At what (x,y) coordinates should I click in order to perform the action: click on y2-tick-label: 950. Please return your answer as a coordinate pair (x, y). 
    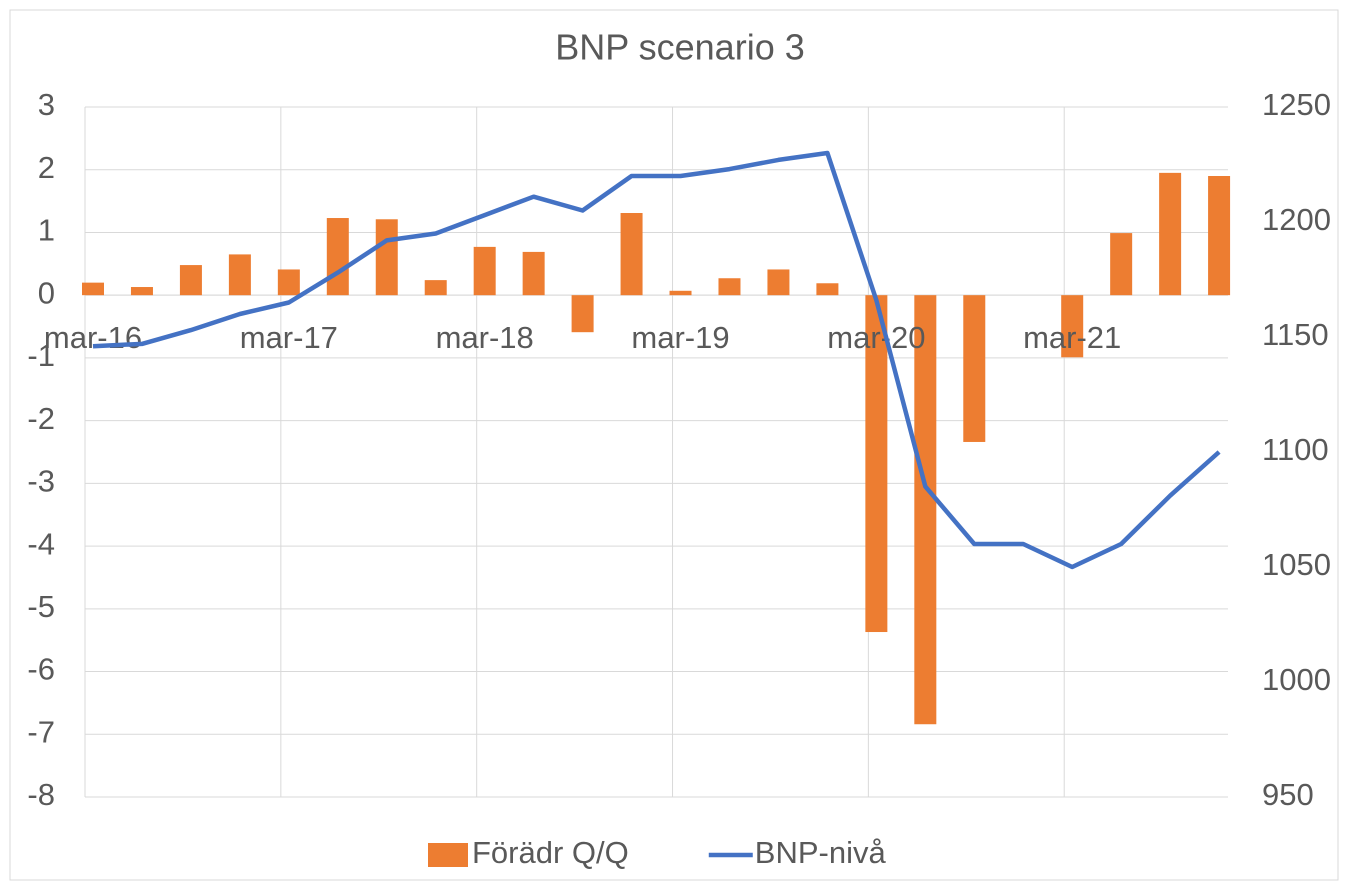
    Looking at the image, I should click on (1288, 794).